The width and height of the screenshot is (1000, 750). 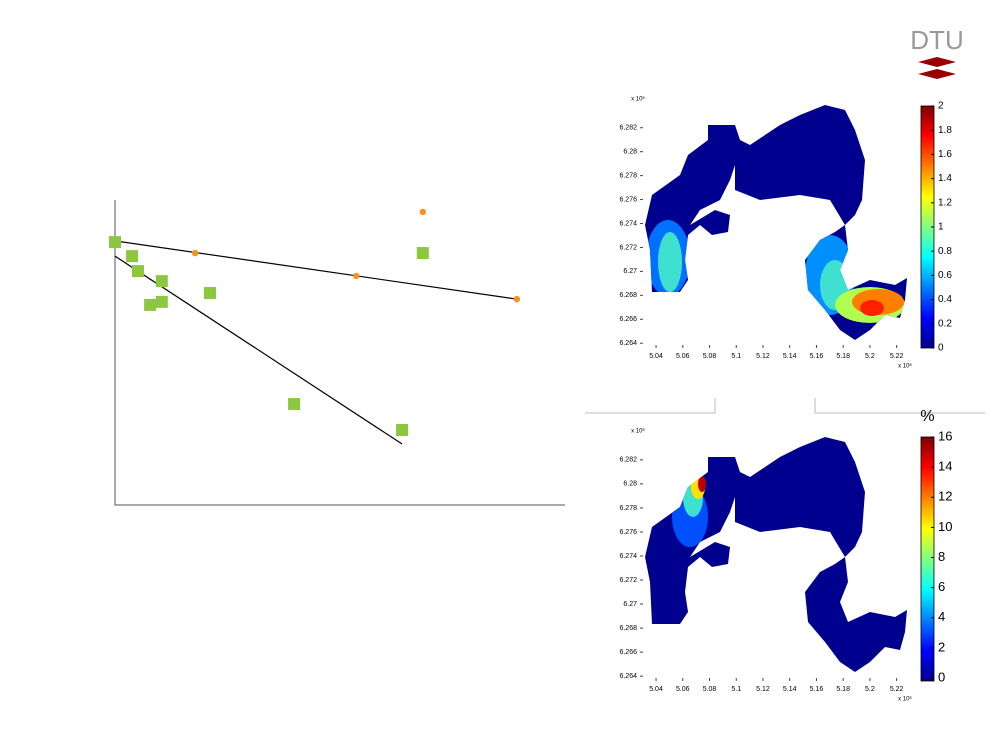 I want to click on colorbar-tick-label: 16, so click(x=945, y=435).